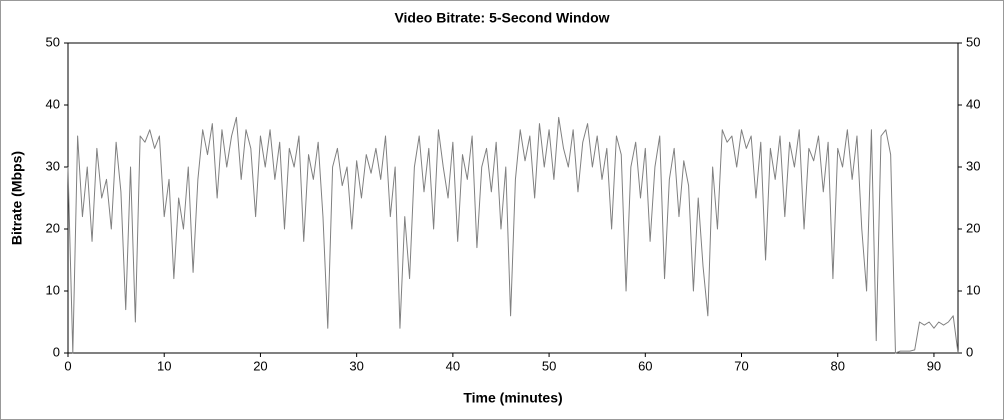 The width and height of the screenshot is (1004, 420). Describe the element at coordinates (501, 18) in the screenshot. I see `chart-title: Video Bitrate: 5-Second Window` at that location.